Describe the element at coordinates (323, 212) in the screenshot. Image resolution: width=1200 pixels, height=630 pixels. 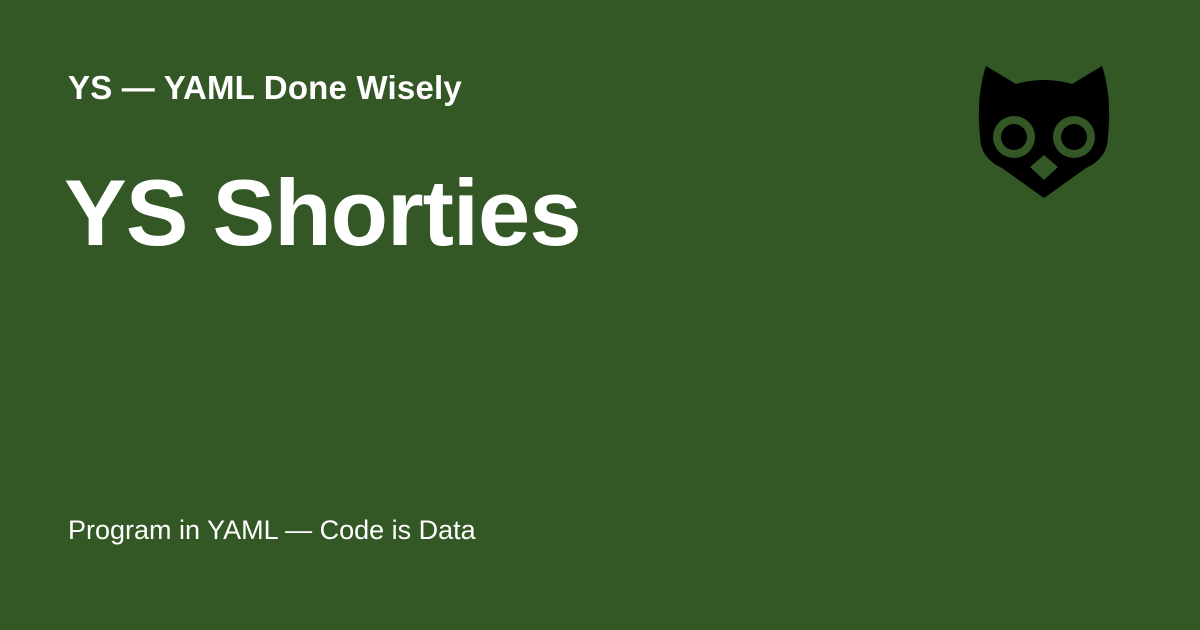
I see `page-title: YS Shorties` at that location.